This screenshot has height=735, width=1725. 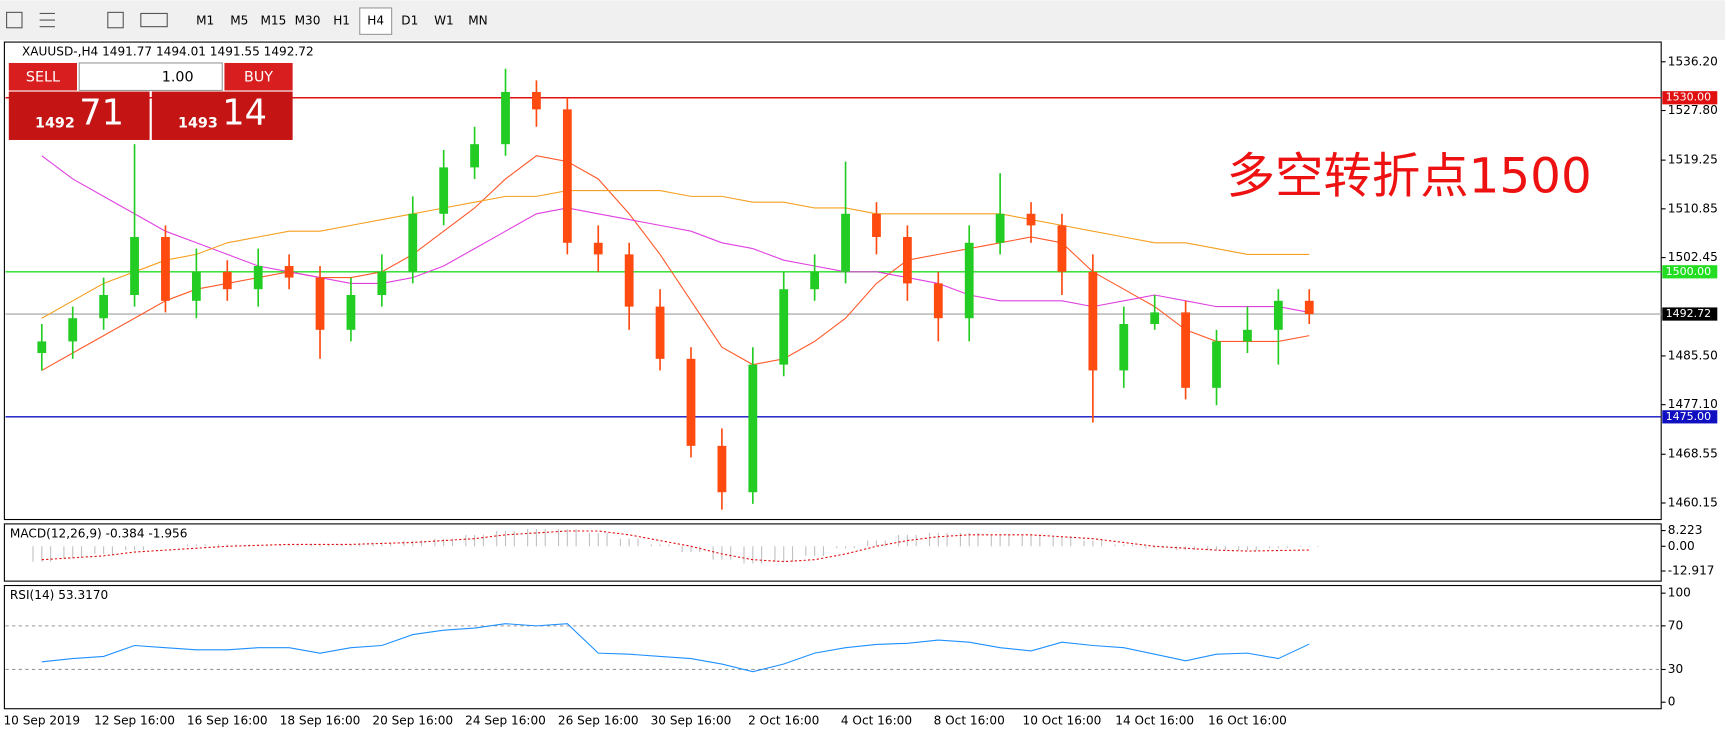 I want to click on y-tick-label: 1460.15, so click(x=1693, y=502).